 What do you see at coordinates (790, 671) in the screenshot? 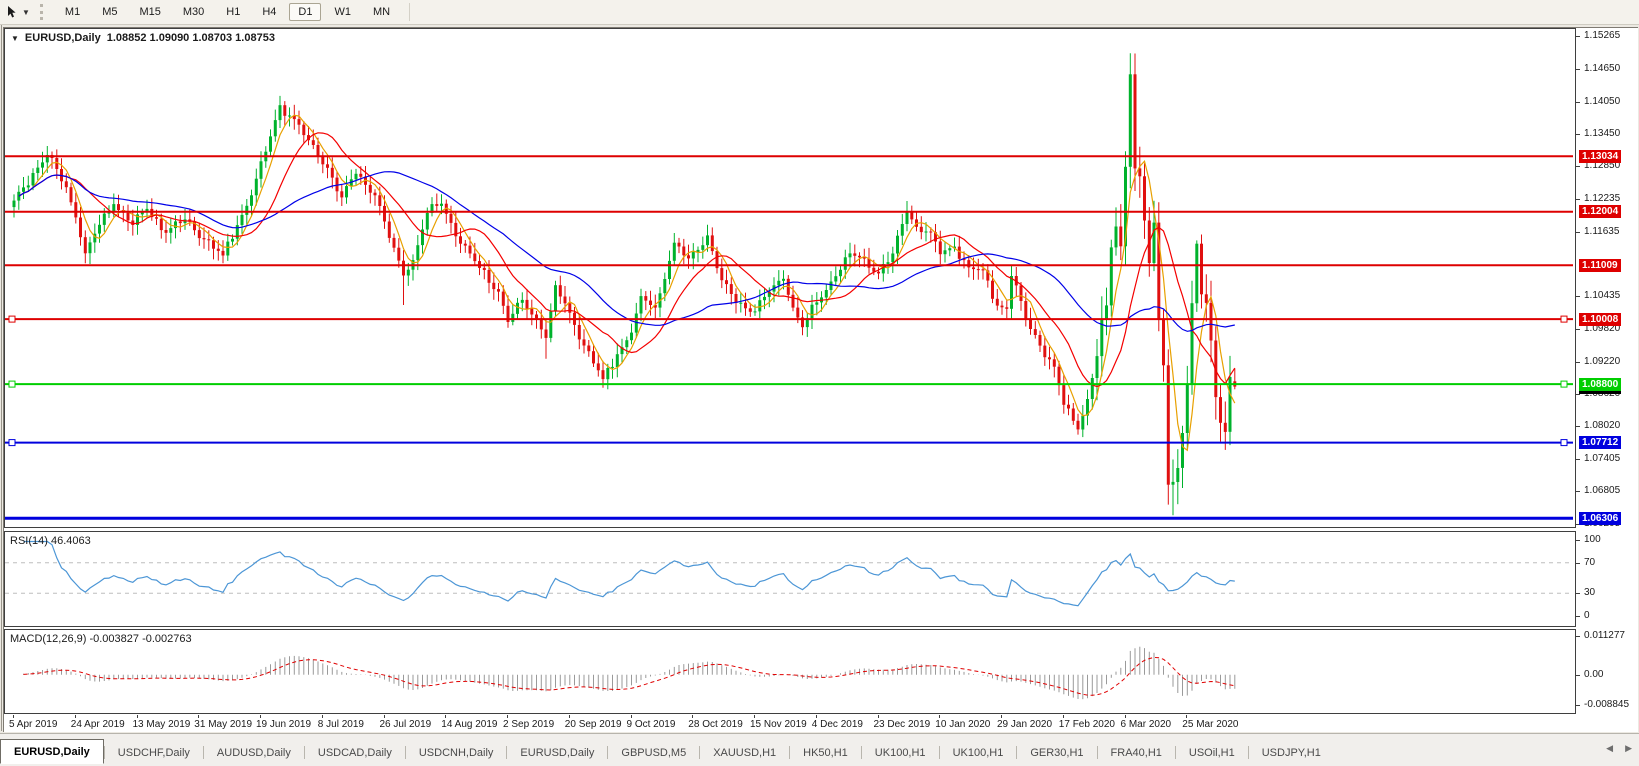
I see `macd-panel: MACD(12,26,9) -0.003827 -0.002763` at bounding box center [790, 671].